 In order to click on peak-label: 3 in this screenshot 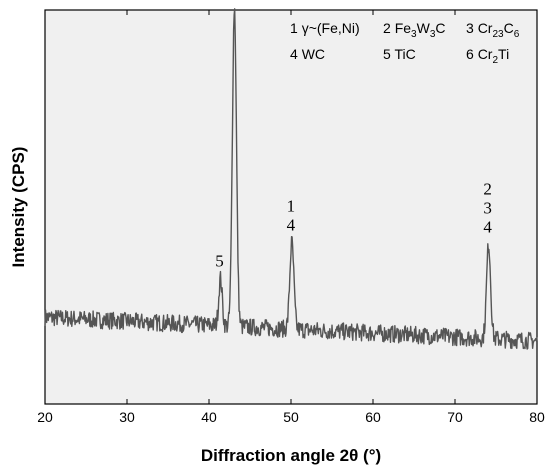, I will do `click(487, 207)`.